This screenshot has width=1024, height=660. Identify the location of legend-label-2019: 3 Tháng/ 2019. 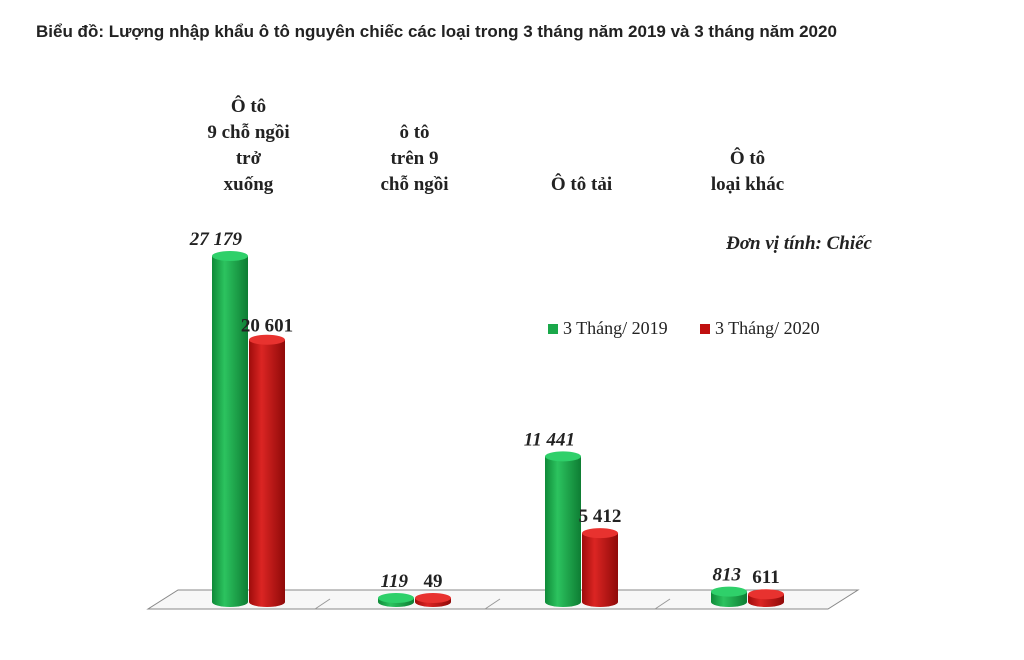
(615, 328).